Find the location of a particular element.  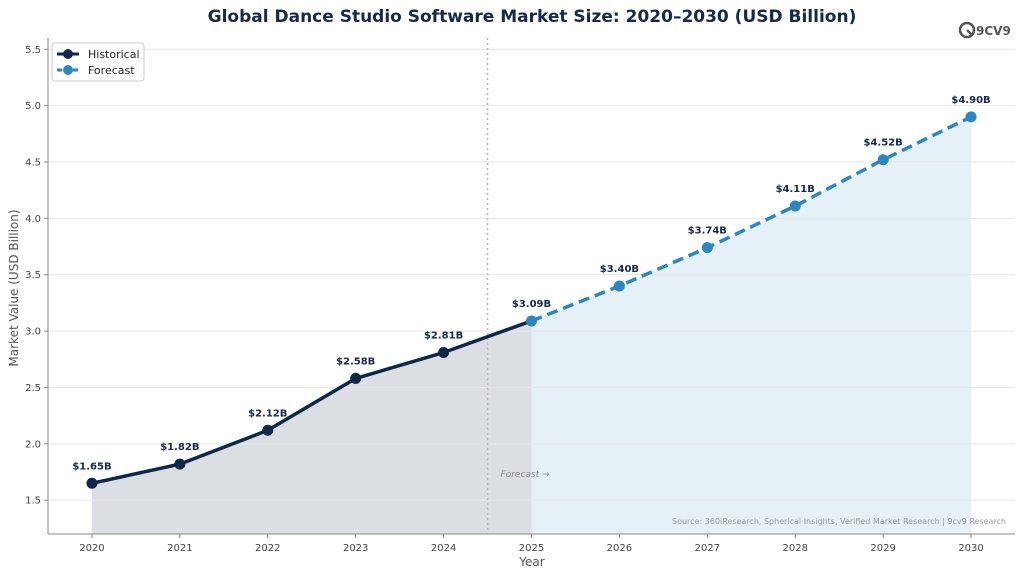

legend-forecast-label: Forecast is located at coordinates (111, 70).